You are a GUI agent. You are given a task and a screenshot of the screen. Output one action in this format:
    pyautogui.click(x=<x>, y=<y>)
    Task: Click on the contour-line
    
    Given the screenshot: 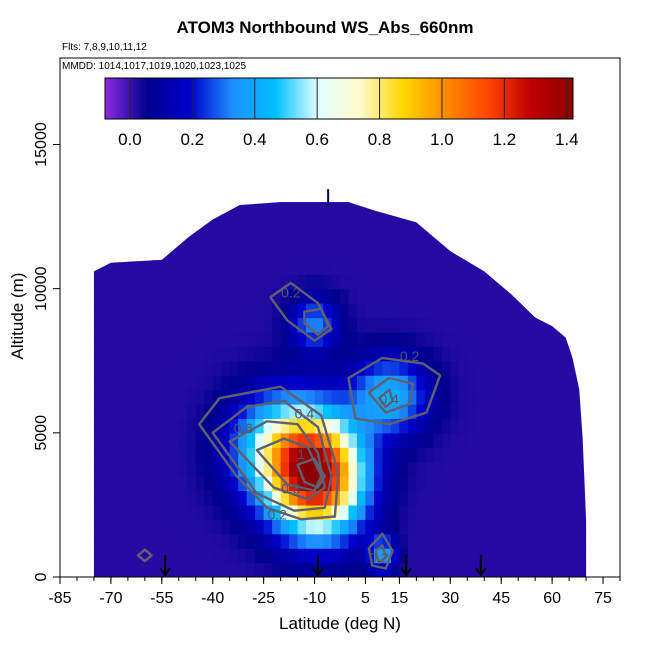 What is the action you would take?
    pyautogui.click(x=316, y=321)
    